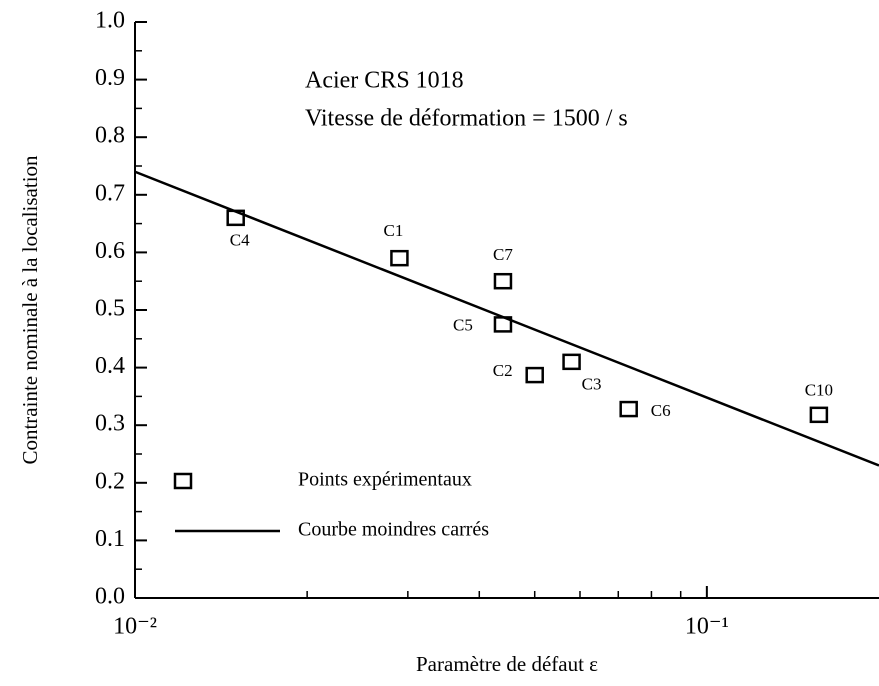 Image resolution: width=879 pixels, height=686 pixels. I want to click on legend-label: Points expérimentaux, so click(385, 480).